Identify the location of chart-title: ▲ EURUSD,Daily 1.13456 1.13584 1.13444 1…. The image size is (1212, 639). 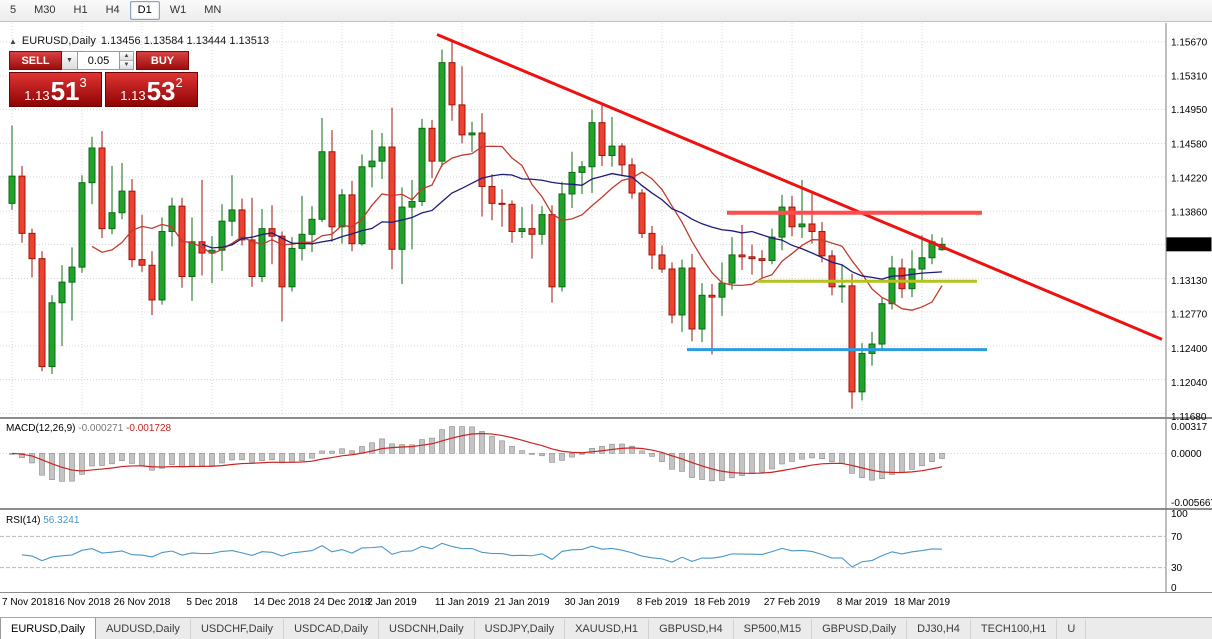
(139, 41).